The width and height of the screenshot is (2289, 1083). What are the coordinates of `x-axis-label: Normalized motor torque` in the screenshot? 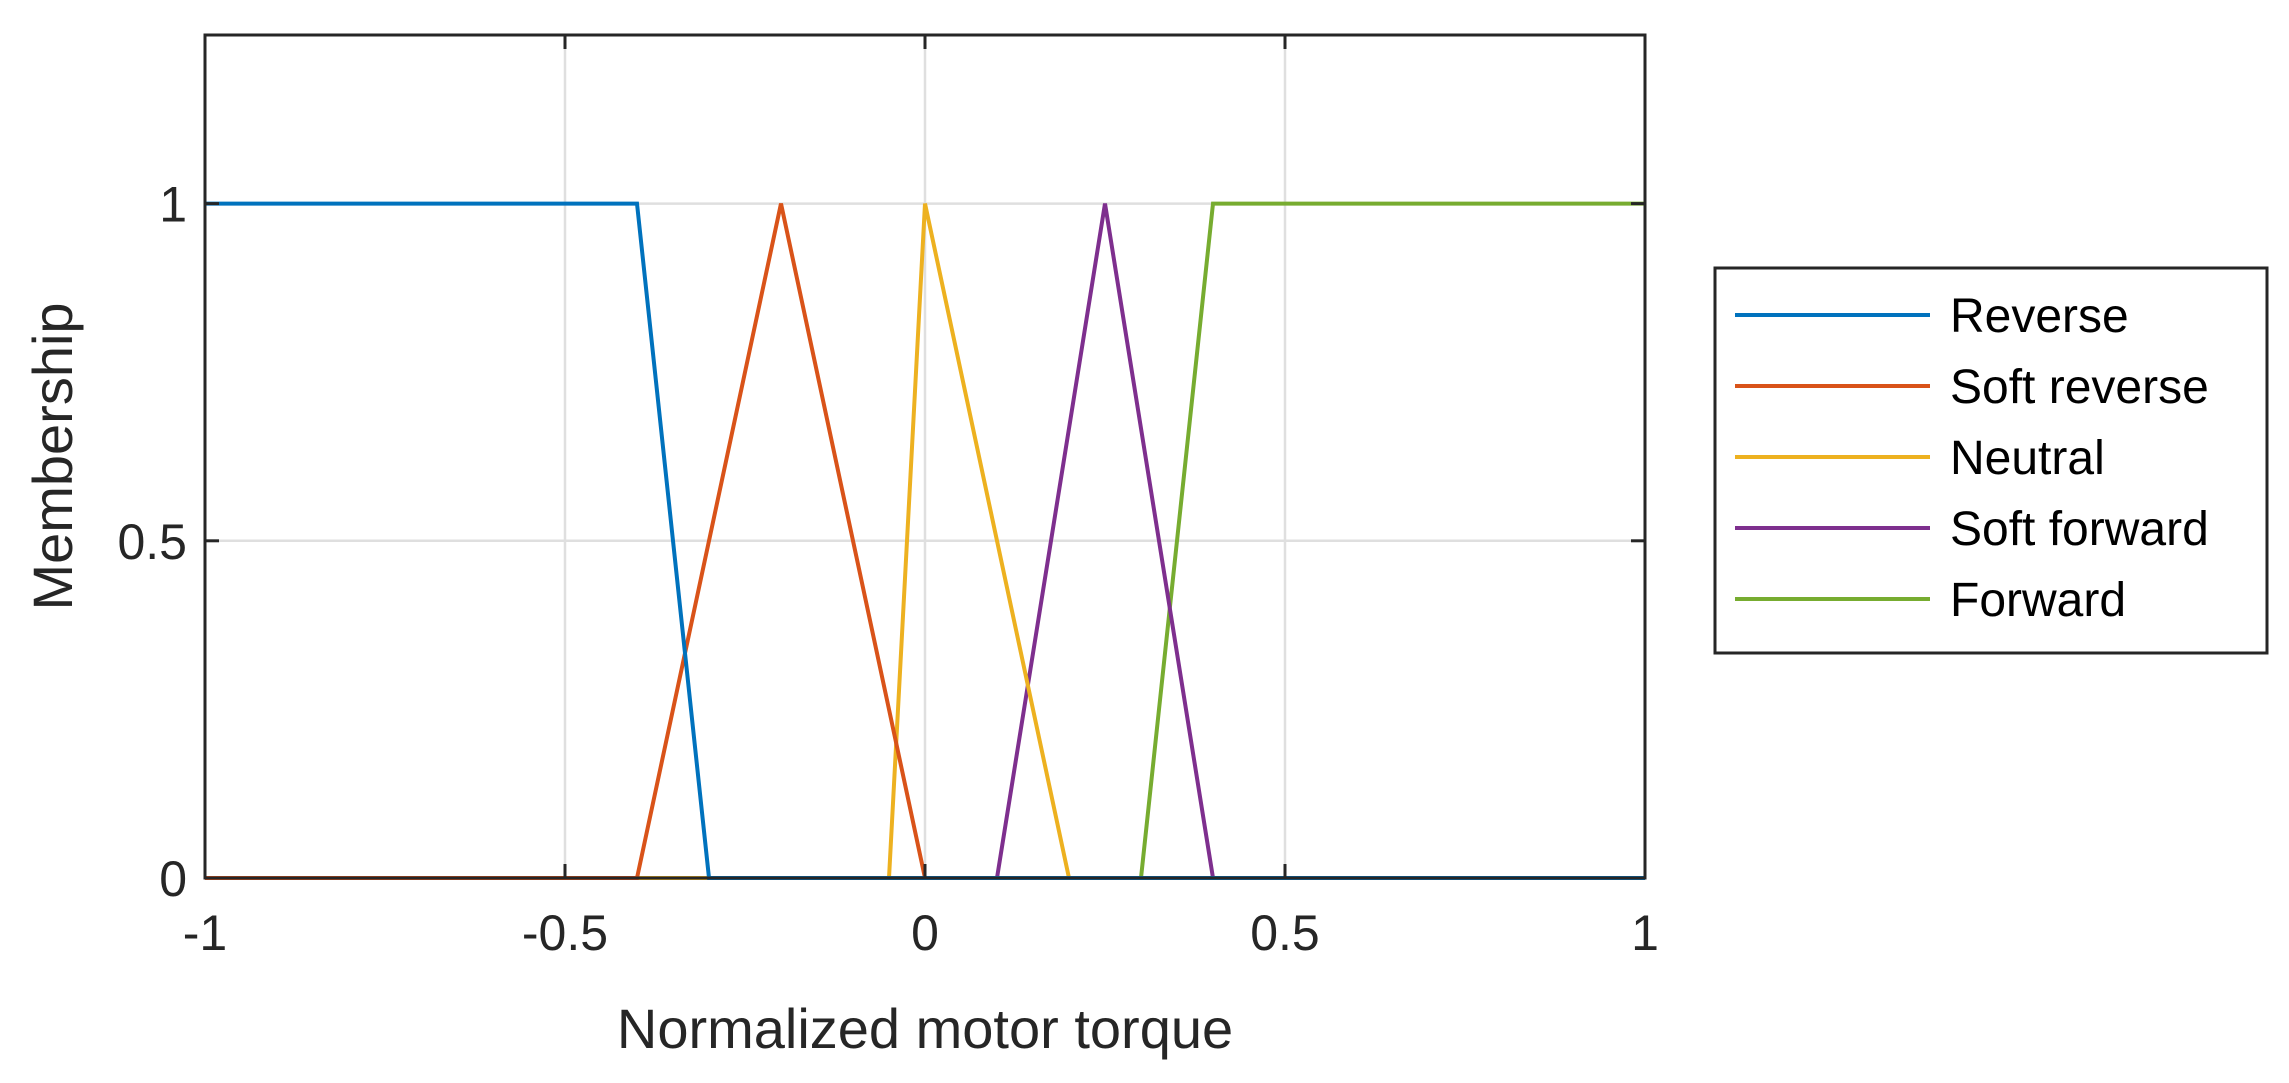 It's located at (925, 1028).